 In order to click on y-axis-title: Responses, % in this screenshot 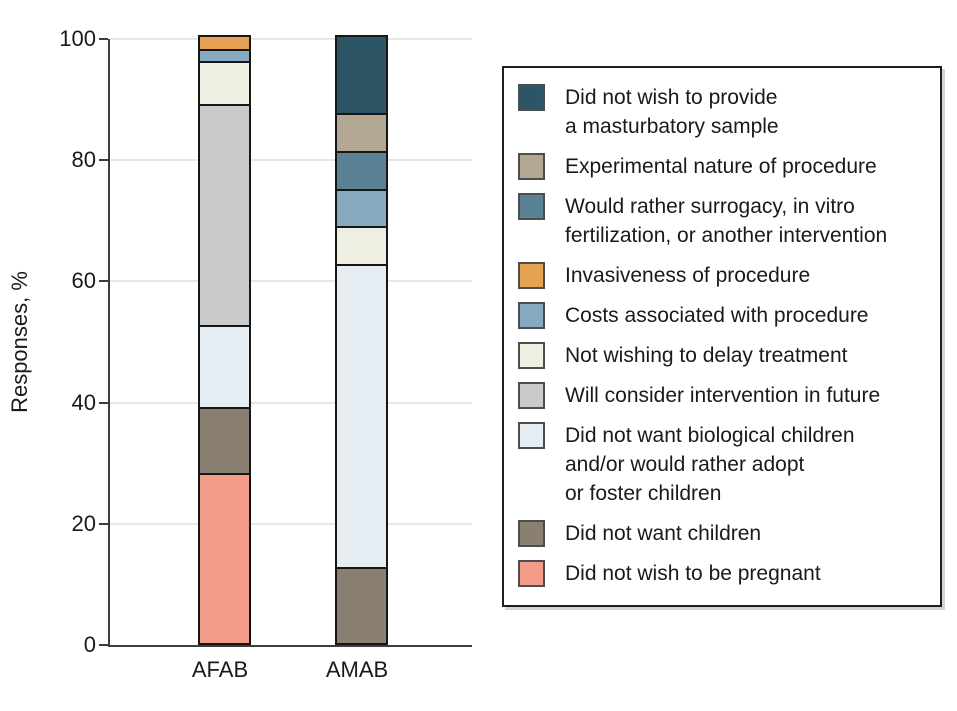, I will do `click(19, 342)`.